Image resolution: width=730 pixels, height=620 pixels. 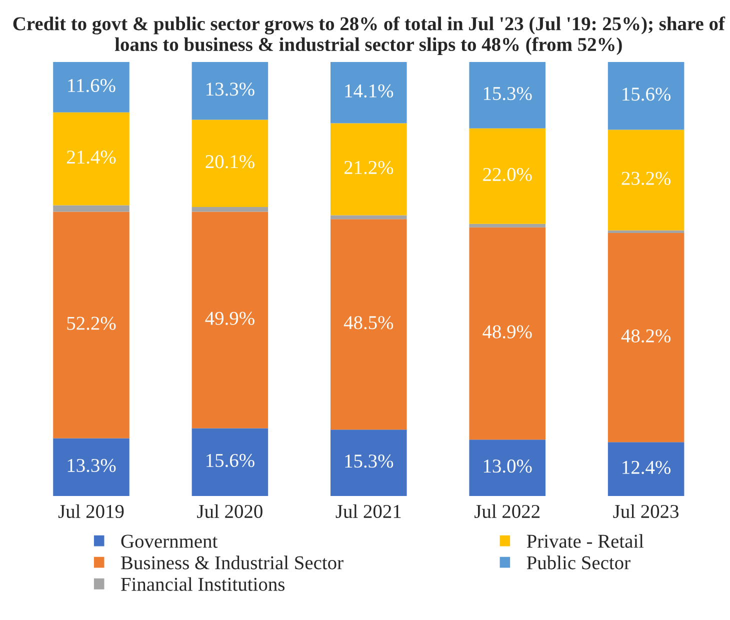 What do you see at coordinates (369, 35) in the screenshot?
I see `chart-title: Credit to govt & public sector grows to 28% of total in Jul '23 (Jul '19: 25%); share of loans to business & industrial sector slips to 48% (from 52%)` at bounding box center [369, 35].